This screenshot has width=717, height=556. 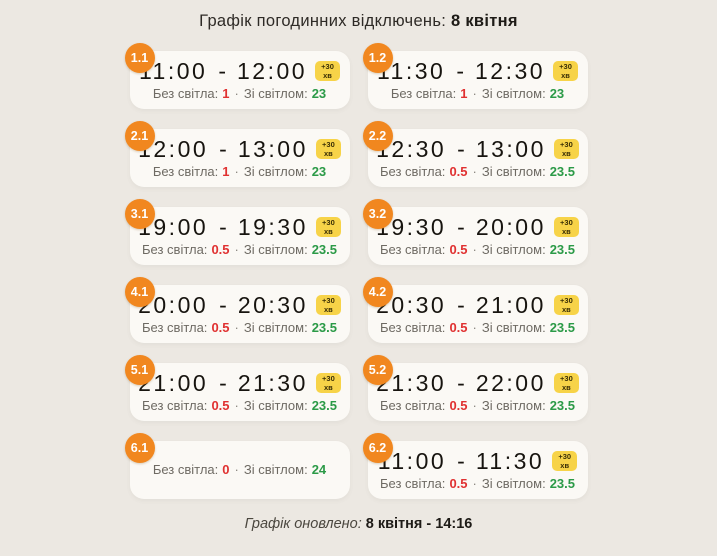 I want to click on updated-label: Графік оновлено:, so click(x=303, y=524).